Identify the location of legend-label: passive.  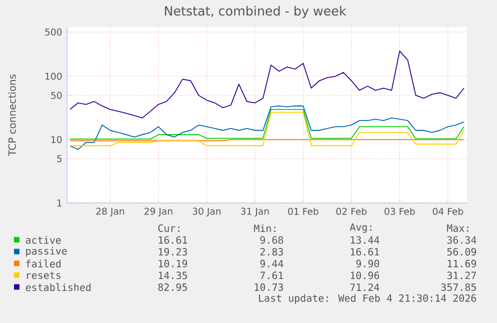
(46, 251).